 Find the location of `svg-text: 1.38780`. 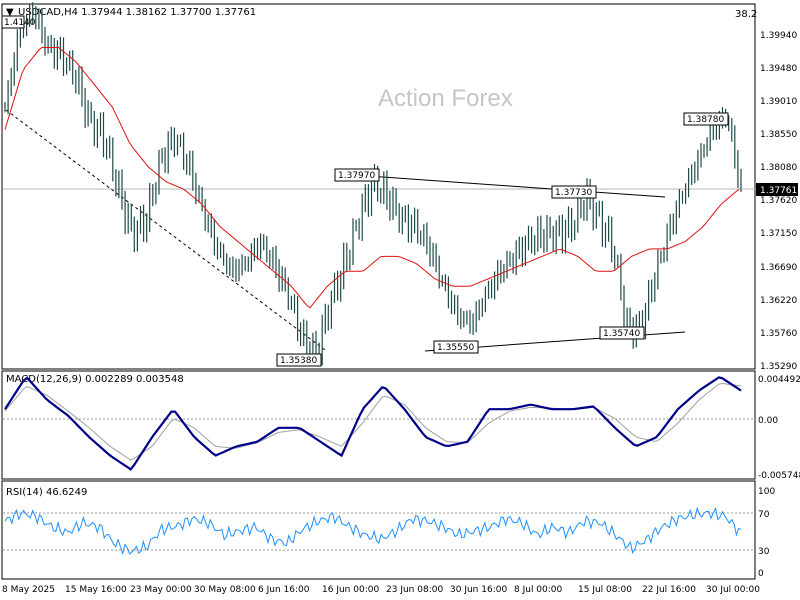

svg-text: 1.38780 is located at coordinates (705, 120).